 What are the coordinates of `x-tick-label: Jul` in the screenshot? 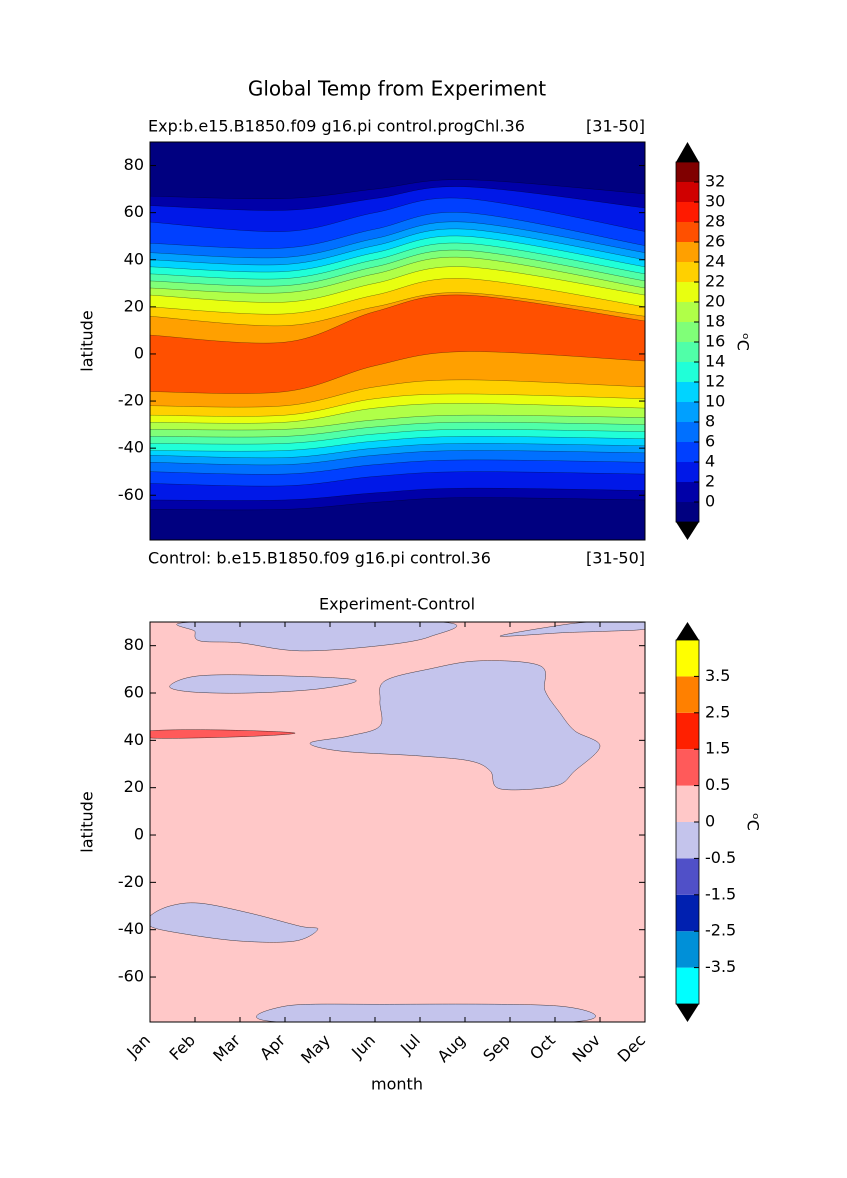 It's located at (410, 1045).